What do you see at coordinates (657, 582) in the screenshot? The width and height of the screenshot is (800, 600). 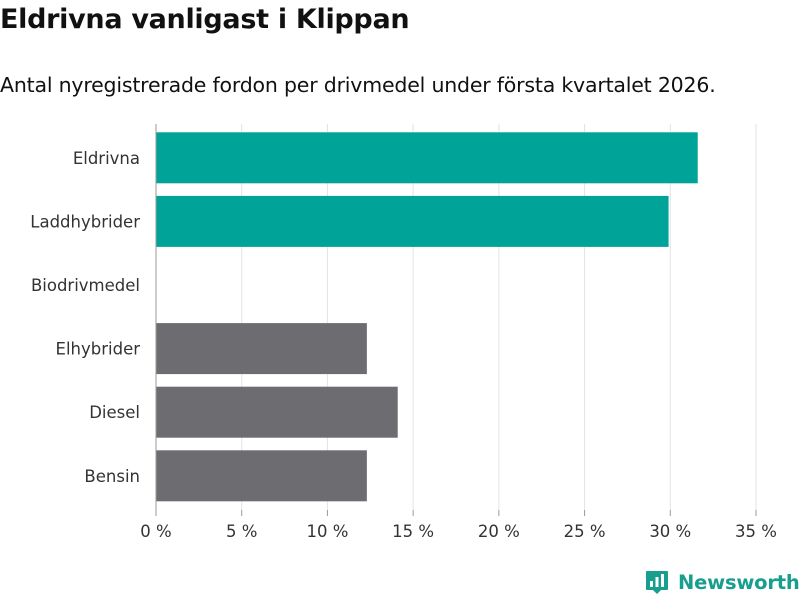 I see `newsworthy-logo-icon` at bounding box center [657, 582].